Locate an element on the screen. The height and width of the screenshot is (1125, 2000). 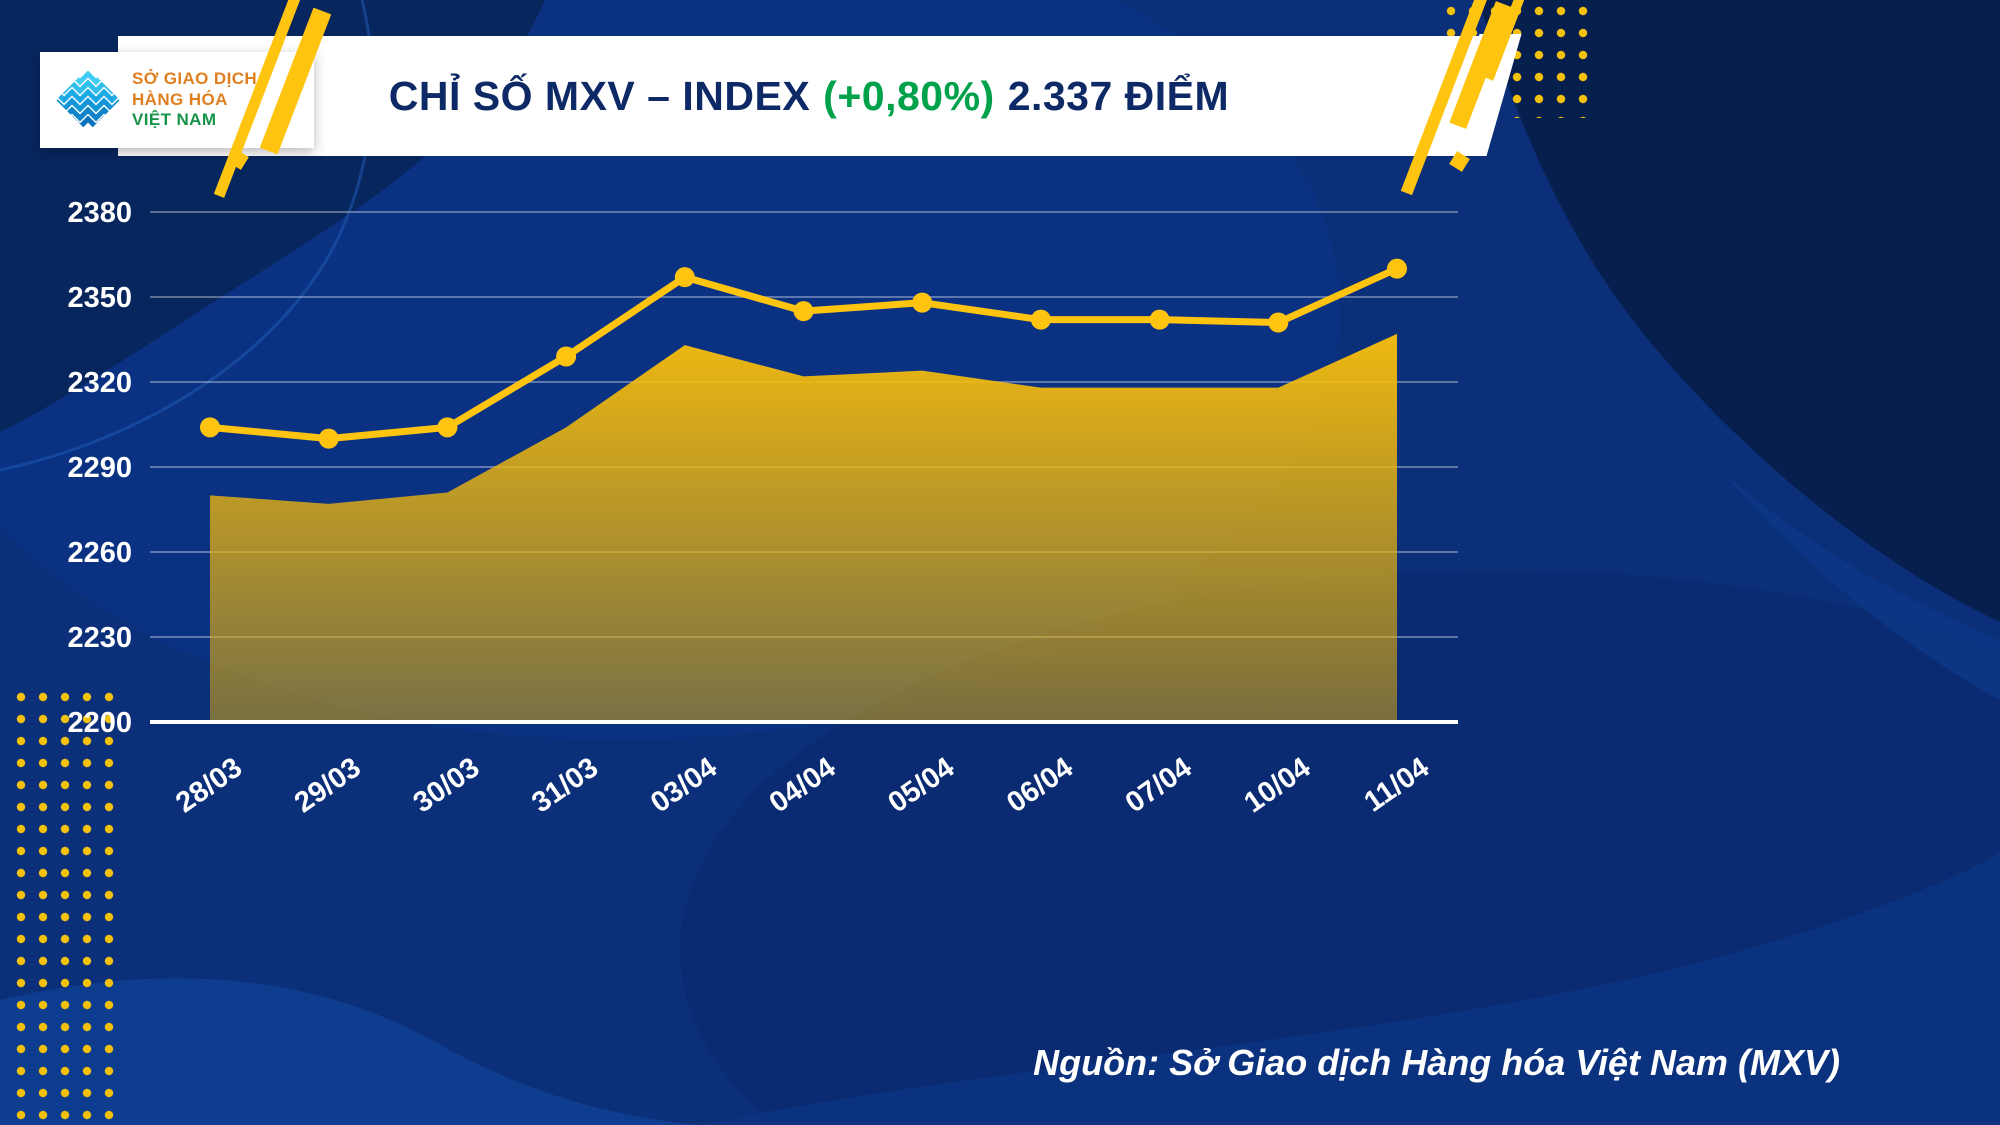
svg-text: 30/03 is located at coordinates (447, 786).